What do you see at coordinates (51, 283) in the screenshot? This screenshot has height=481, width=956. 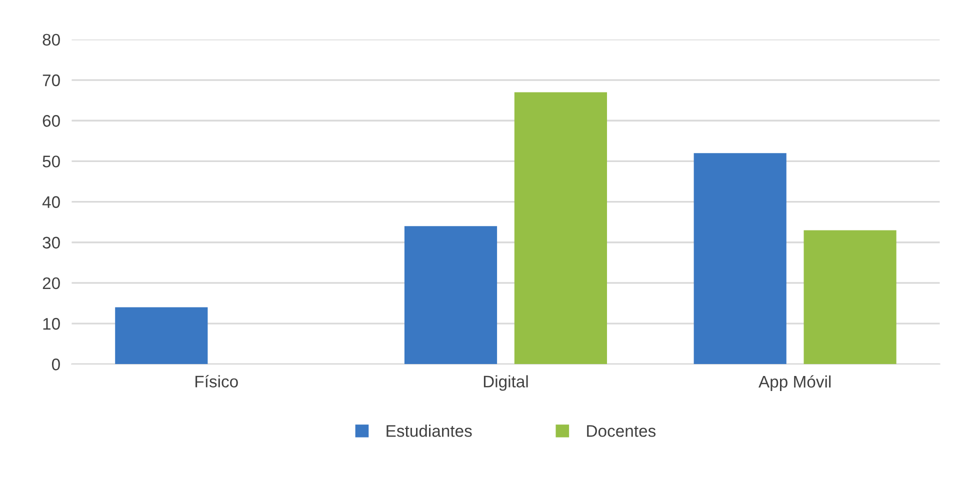 I see `y-tick-label: 20` at bounding box center [51, 283].